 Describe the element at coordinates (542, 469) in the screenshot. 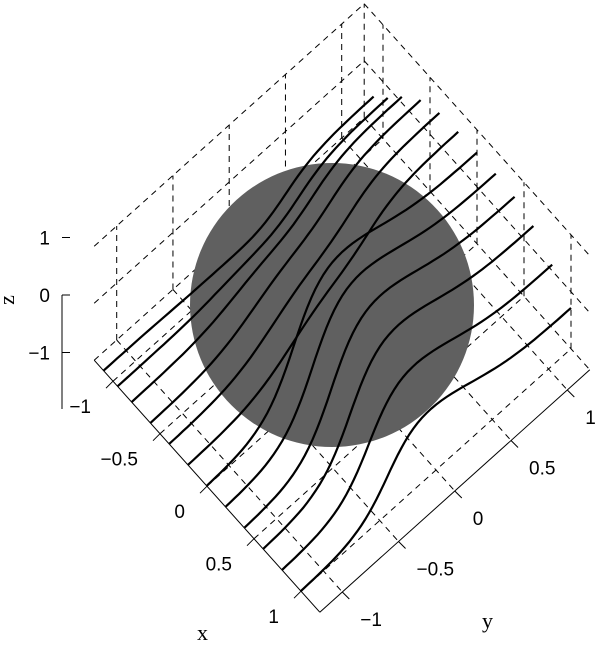

I see `y-tick-label: 0.5` at that location.